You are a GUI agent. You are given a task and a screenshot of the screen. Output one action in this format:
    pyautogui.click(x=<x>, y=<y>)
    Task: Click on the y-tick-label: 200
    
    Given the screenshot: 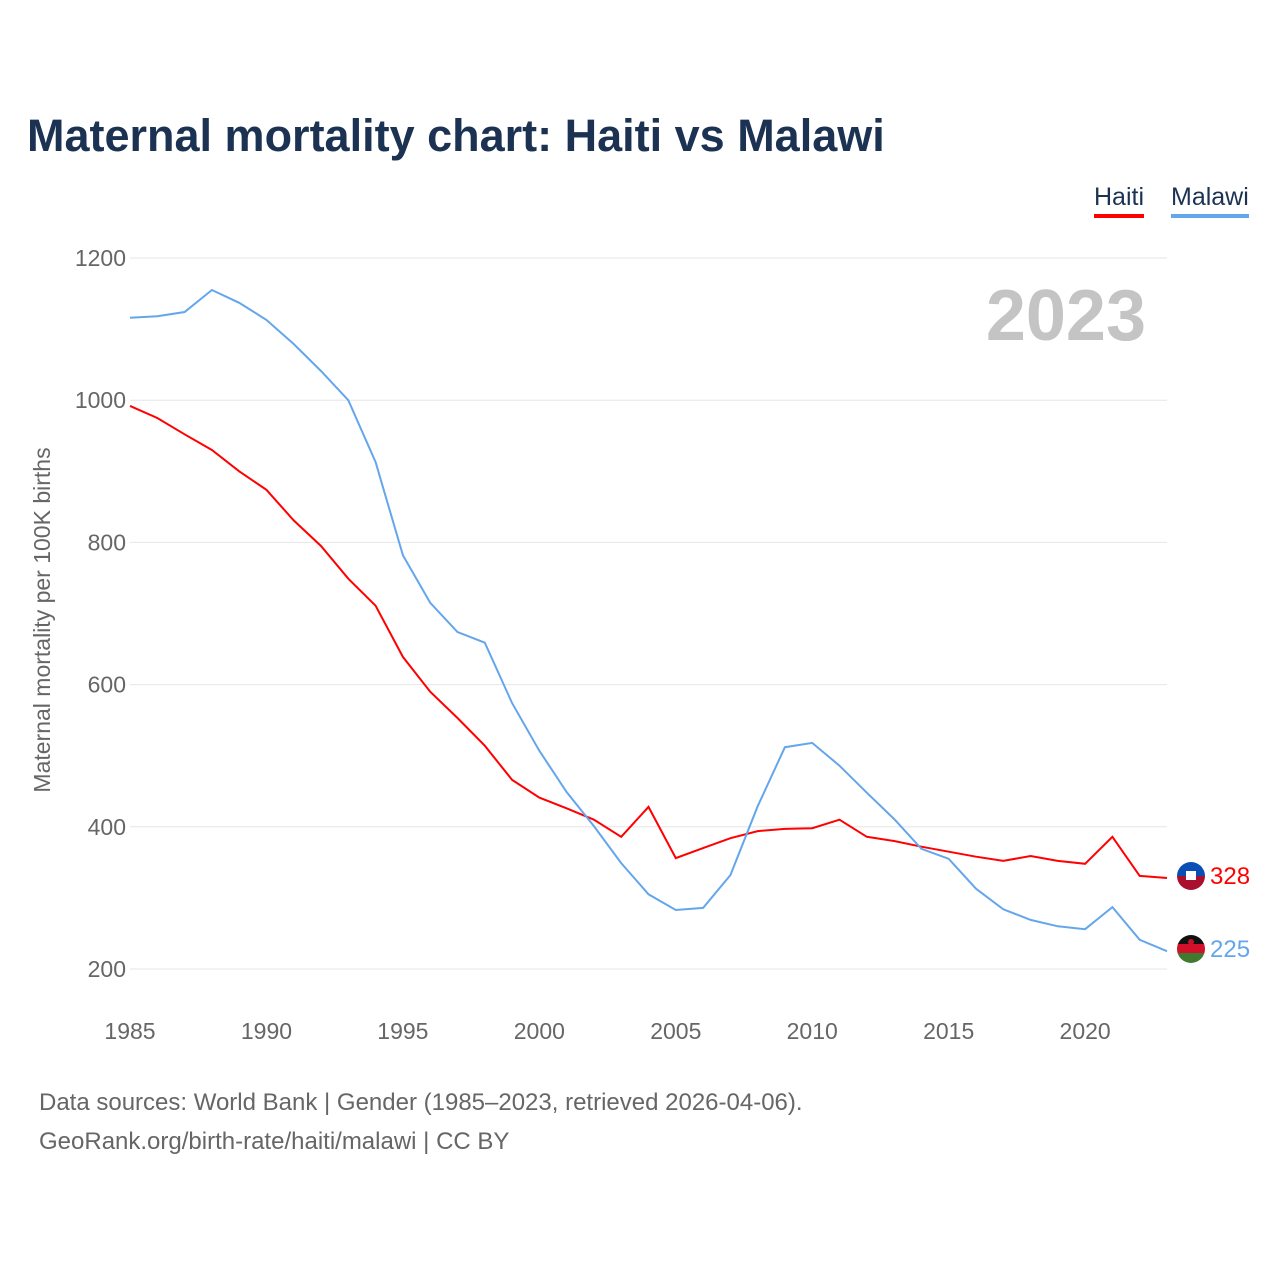 What is the action you would take?
    pyautogui.click(x=107, y=969)
    